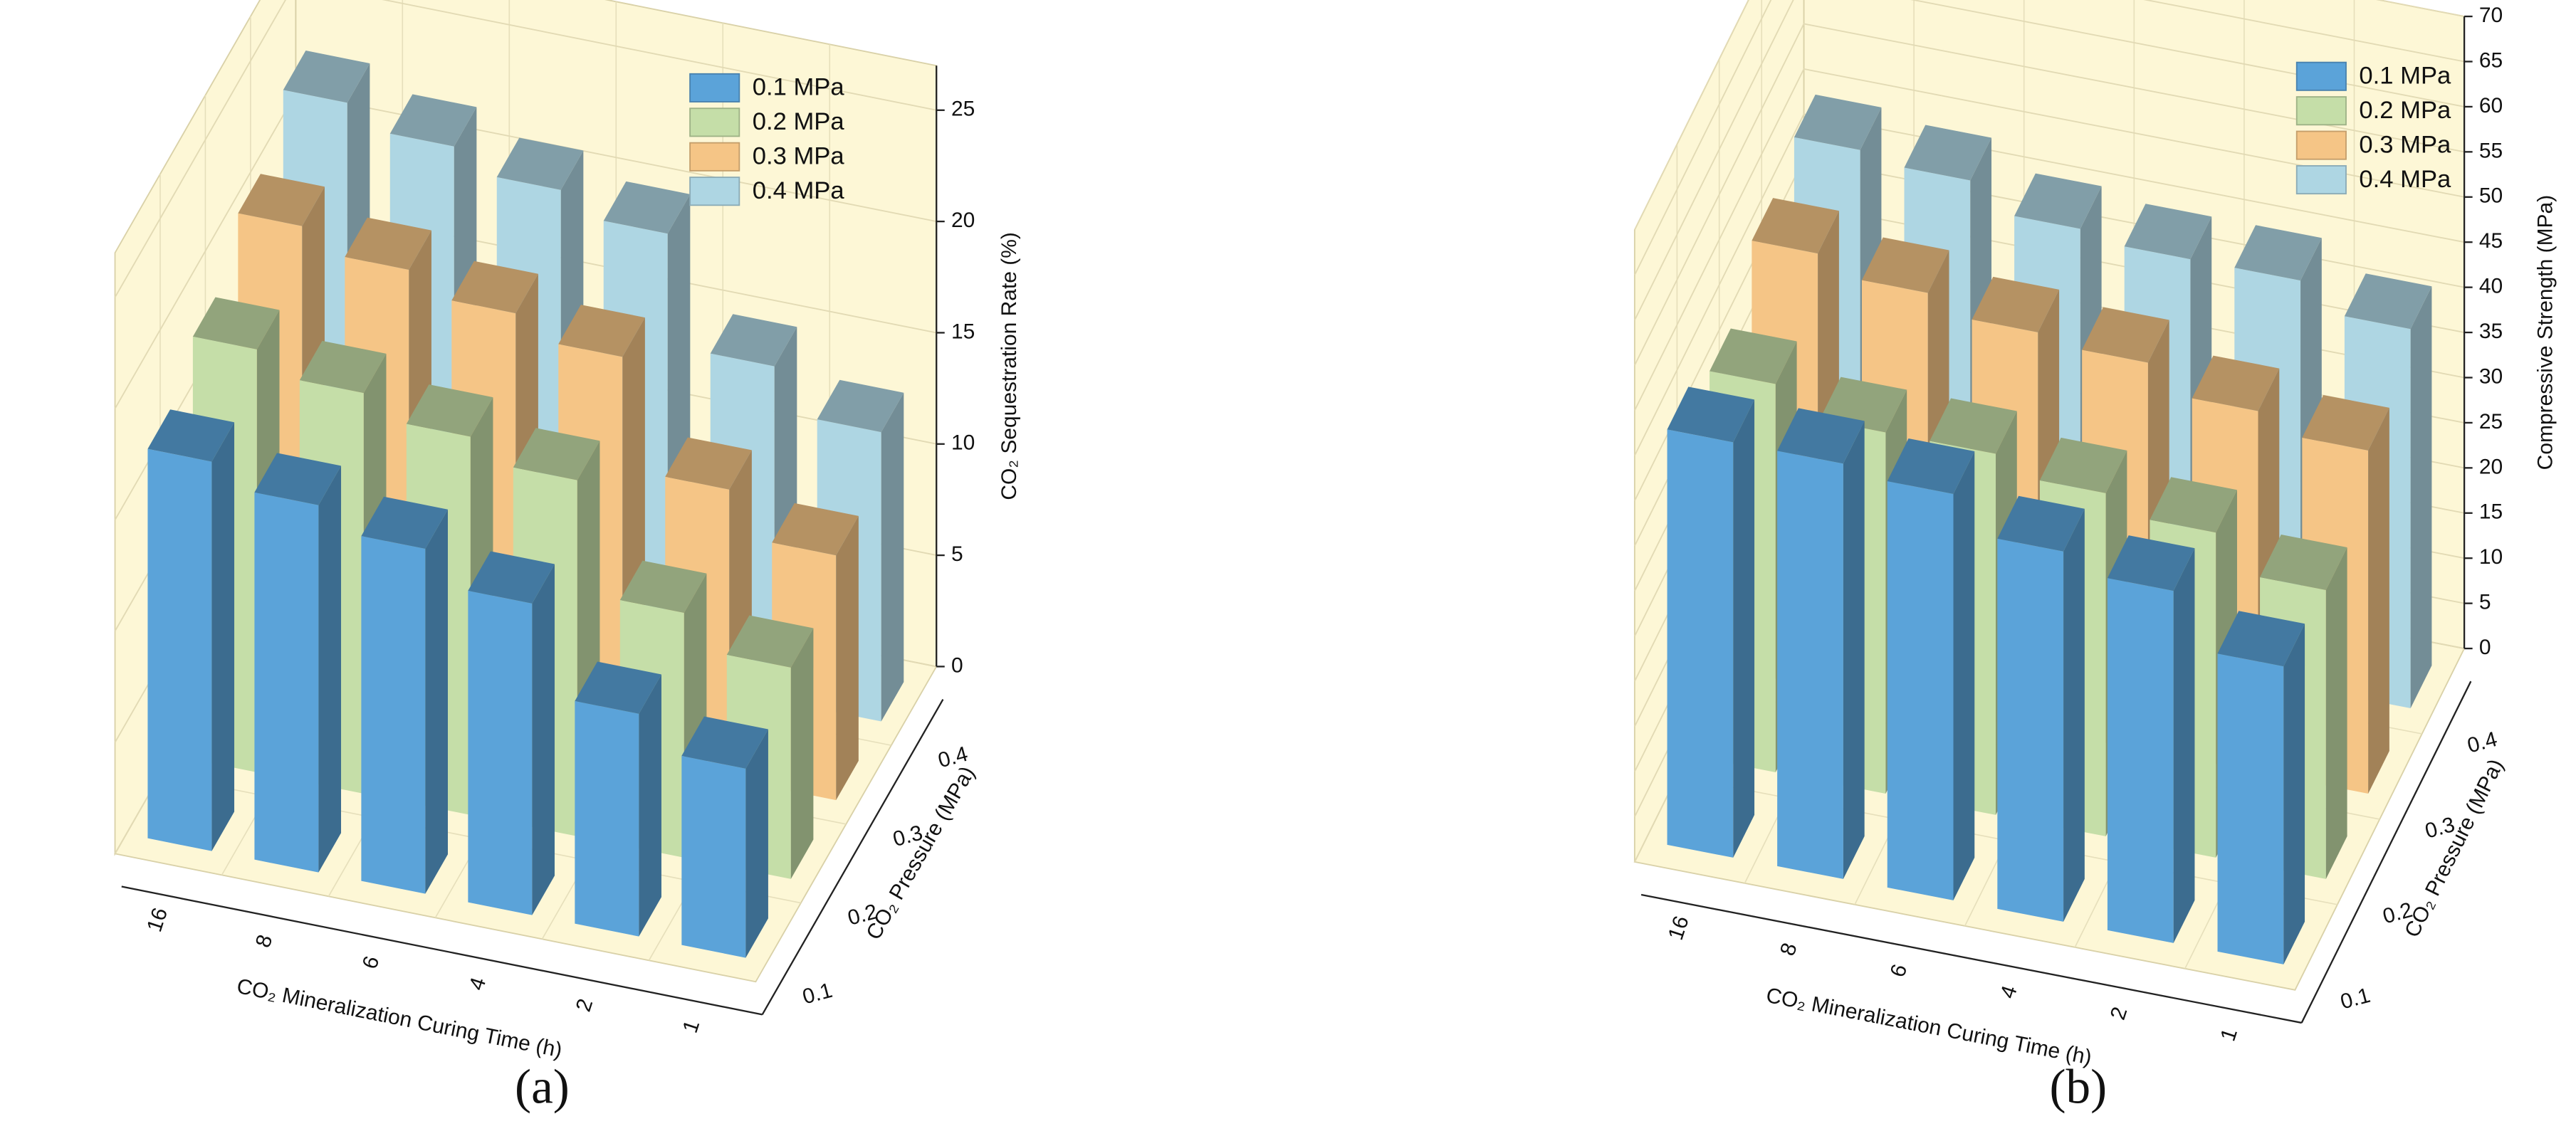 The image size is (2576, 1141). Describe the element at coordinates (2491, 60) in the screenshot. I see `y-tick-label: 65` at that location.